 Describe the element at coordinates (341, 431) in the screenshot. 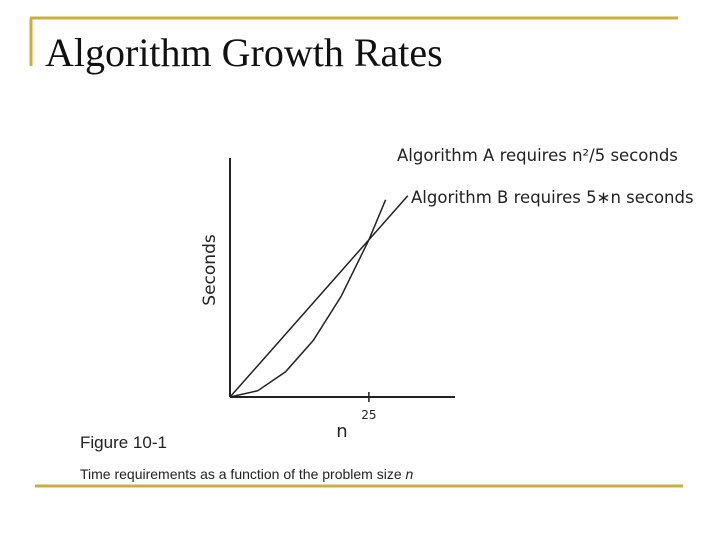

I see `x-axis-label: n` at that location.